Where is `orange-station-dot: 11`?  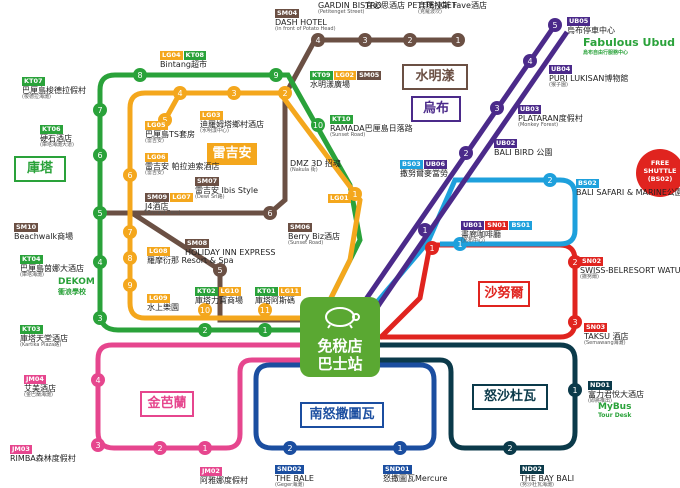
orange-station-dot: 11 is located at coordinates (265, 310).